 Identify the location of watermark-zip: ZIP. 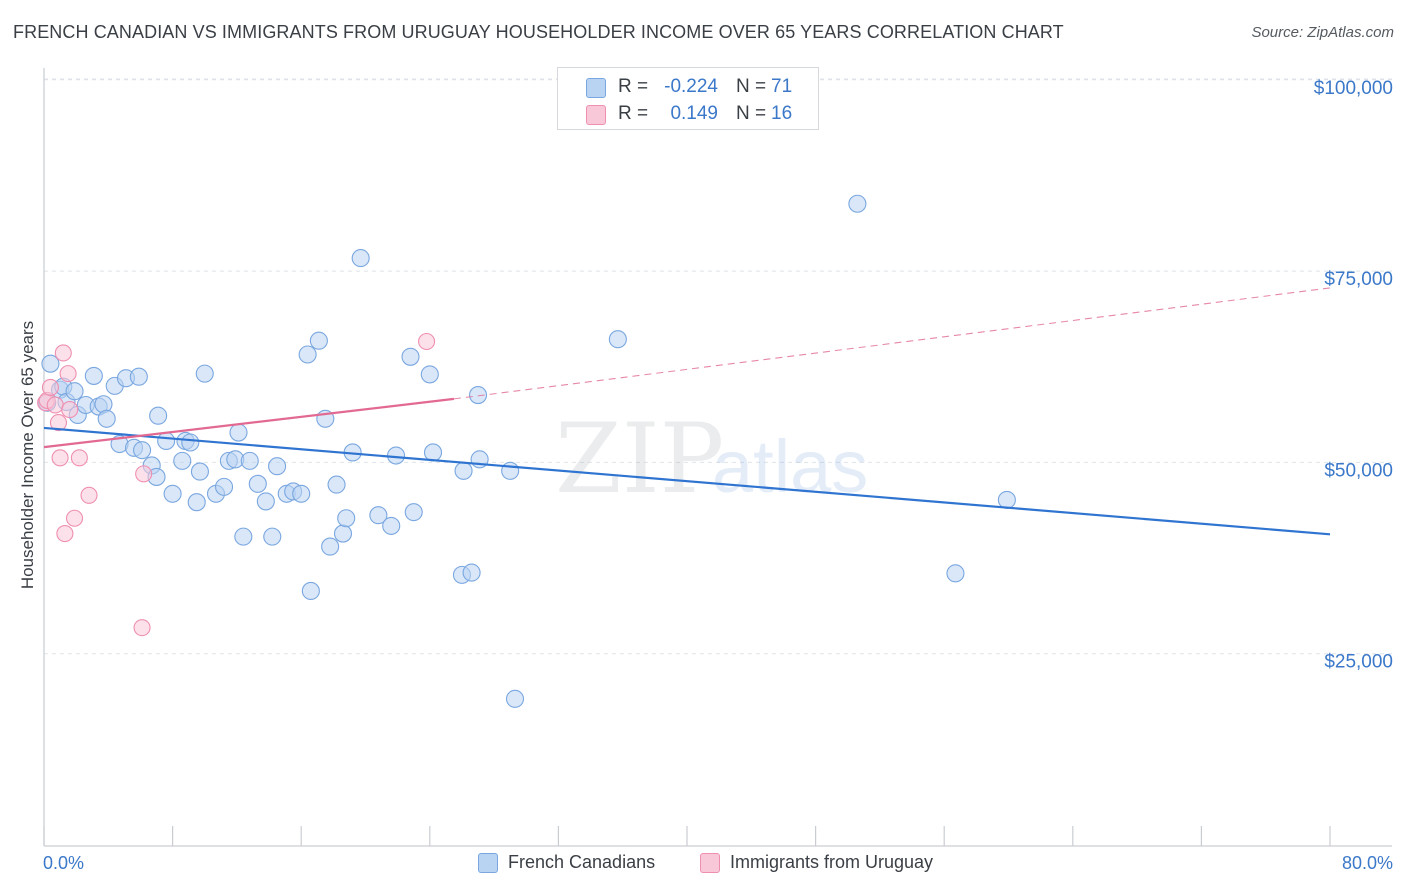
(639, 459).